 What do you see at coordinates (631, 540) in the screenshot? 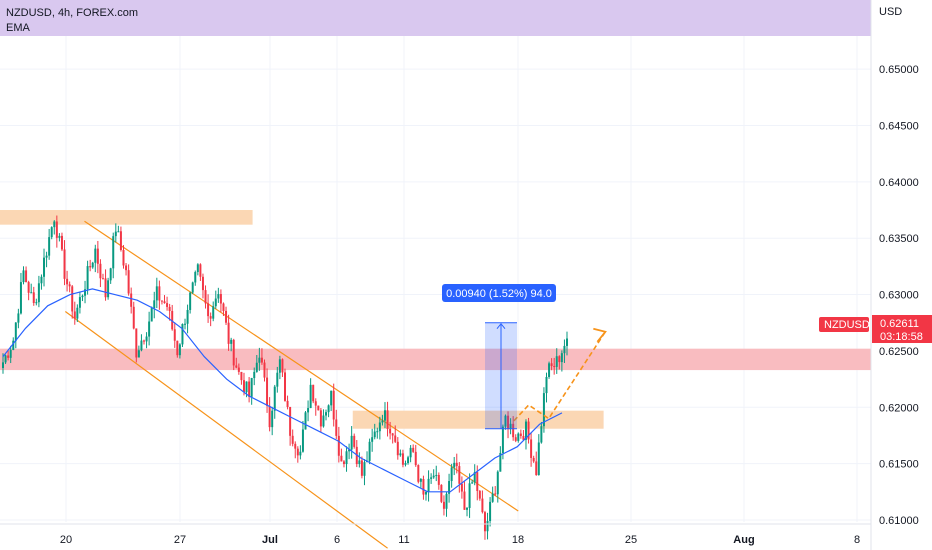
I see `x-tick-label: 25` at bounding box center [631, 540].